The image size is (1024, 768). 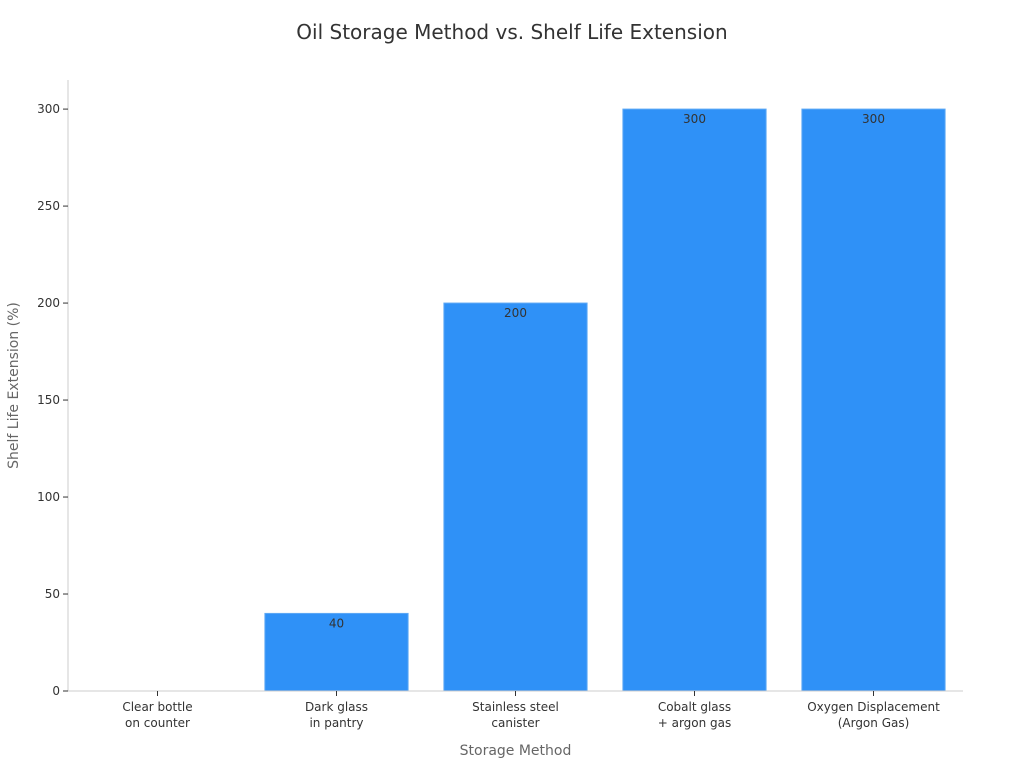 I want to click on x-tick-label: Cobalt glass + argon gas, so click(x=695, y=715).